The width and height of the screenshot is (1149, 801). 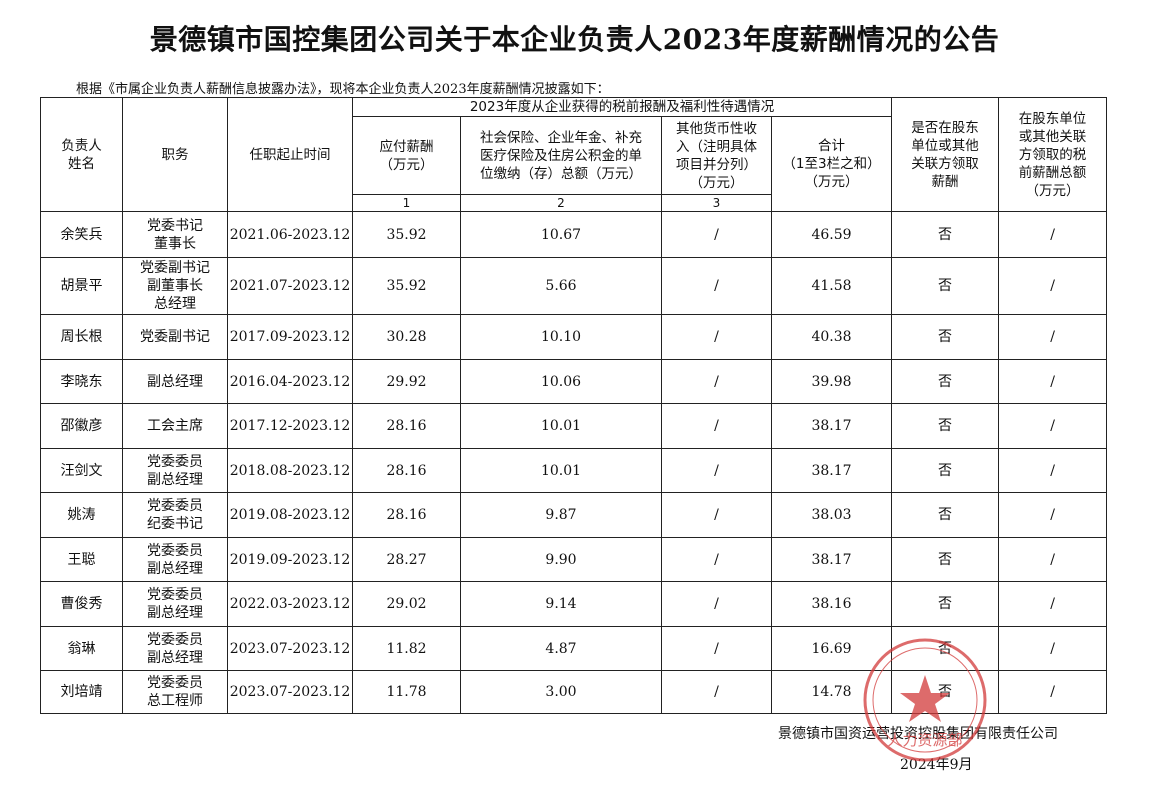 What do you see at coordinates (81, 470) in the screenshot?
I see `name-cell: 汪剑文` at bounding box center [81, 470].